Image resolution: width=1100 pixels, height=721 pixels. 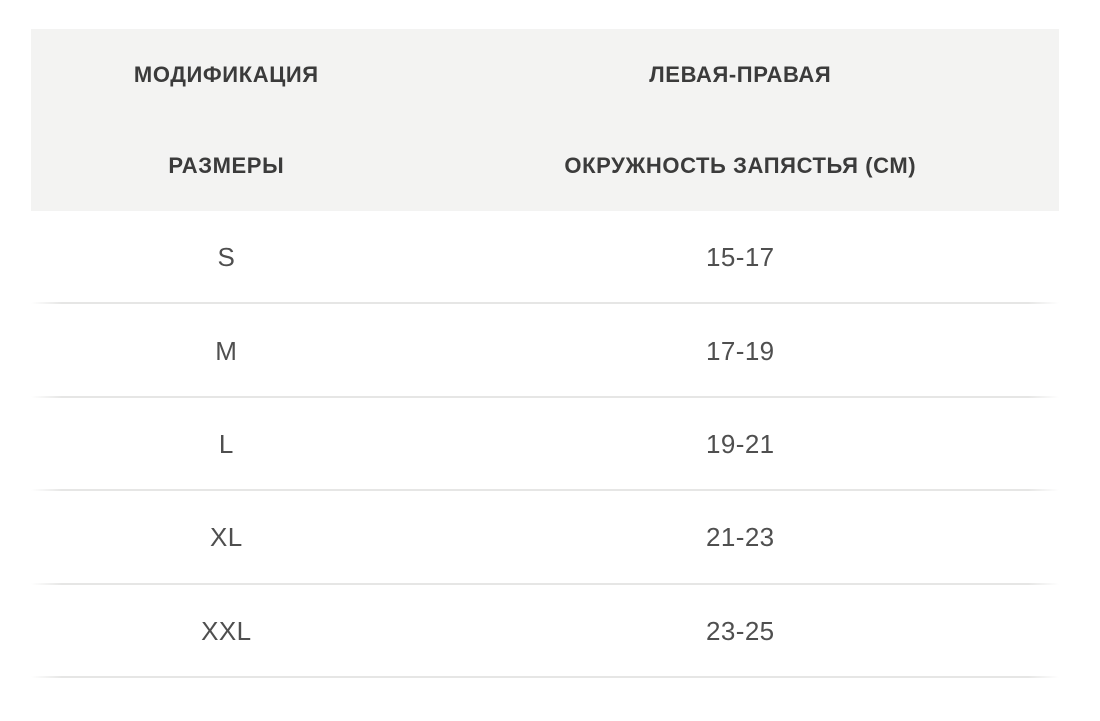 I want to click on size-value: XXL, so click(x=226, y=630).